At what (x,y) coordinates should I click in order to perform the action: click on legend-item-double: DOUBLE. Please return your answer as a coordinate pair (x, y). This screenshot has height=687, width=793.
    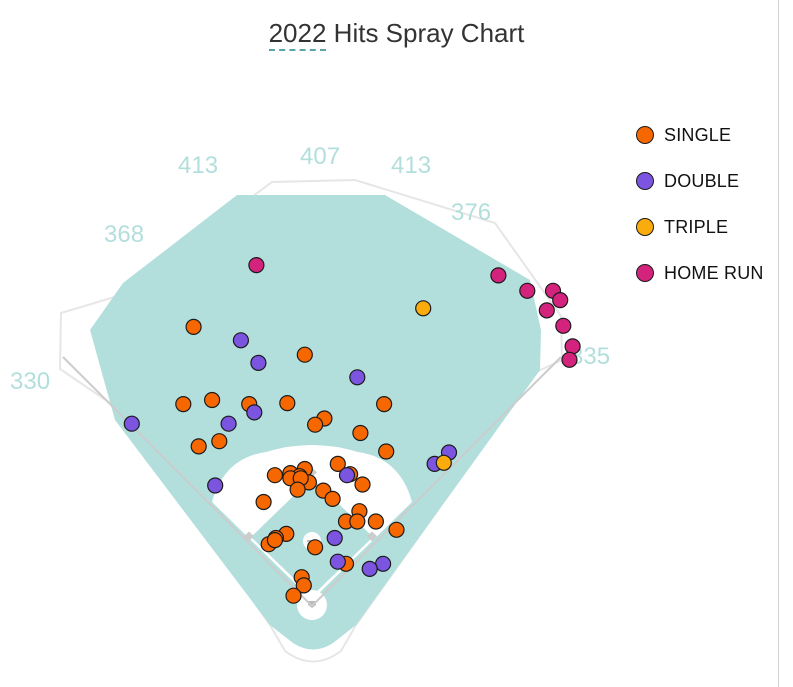
    Looking at the image, I should click on (700, 181).